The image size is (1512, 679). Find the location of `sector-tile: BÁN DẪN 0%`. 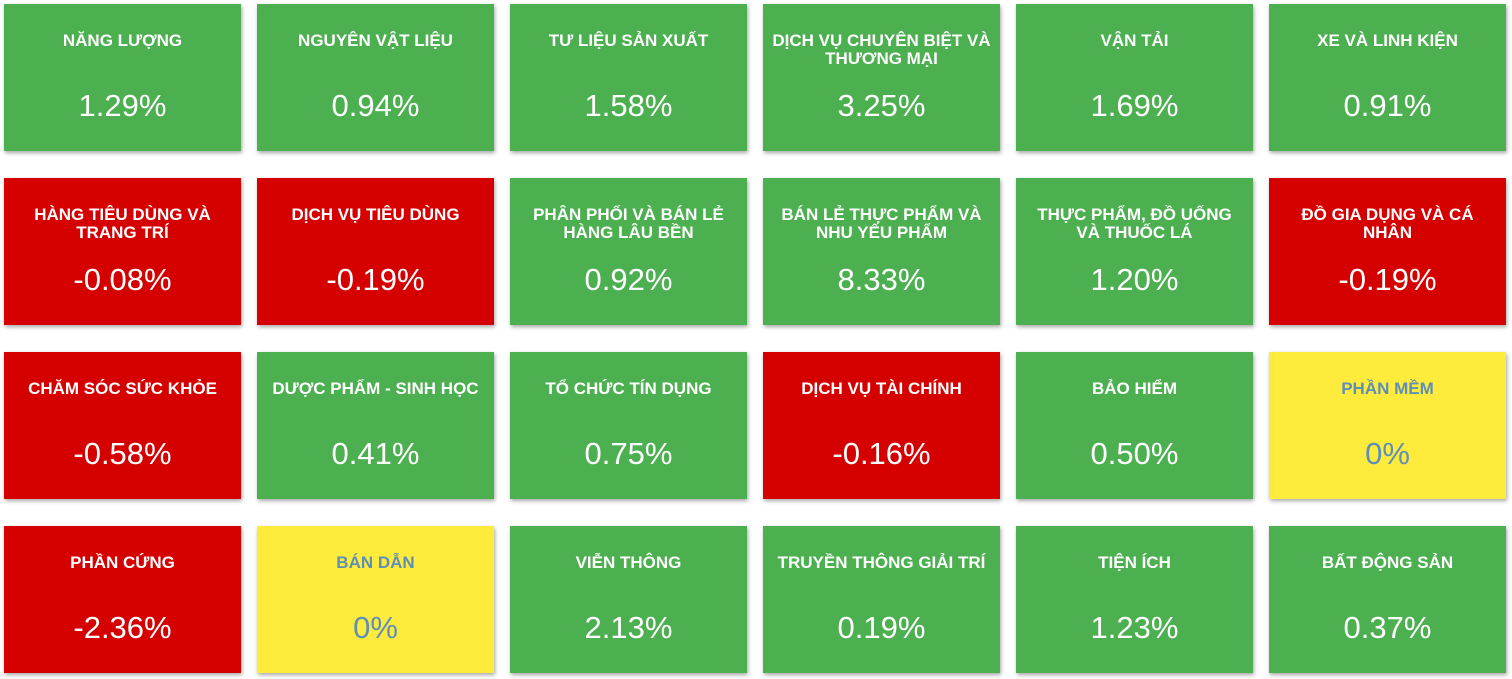

sector-tile: BÁN DẪN 0% is located at coordinates (375, 599).